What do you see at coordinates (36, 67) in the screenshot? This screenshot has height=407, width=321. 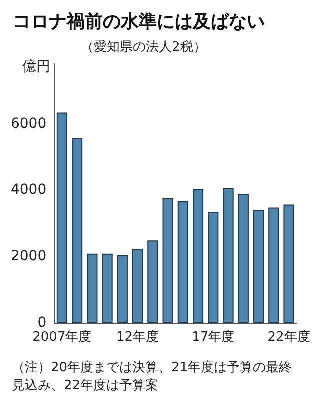 I see `y-axis-title: 億円` at bounding box center [36, 67].